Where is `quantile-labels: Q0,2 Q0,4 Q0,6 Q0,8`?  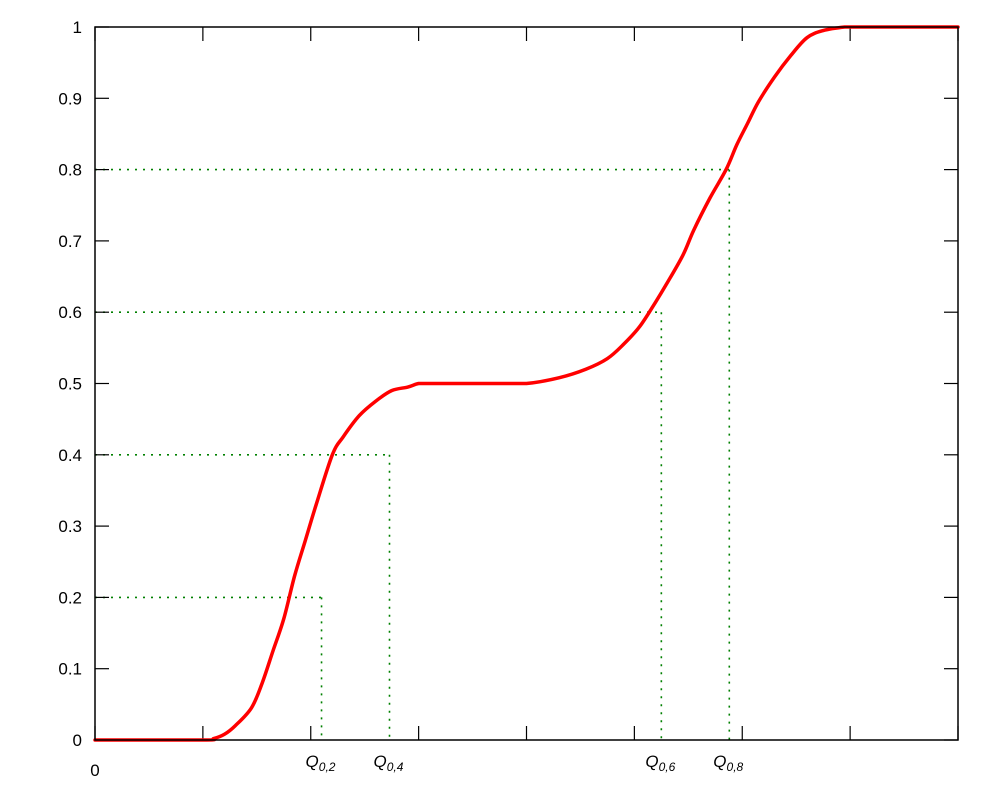
quantile-labels: Q0,2 Q0,4 Q0,6 Q0,8 is located at coordinates (525, 763).